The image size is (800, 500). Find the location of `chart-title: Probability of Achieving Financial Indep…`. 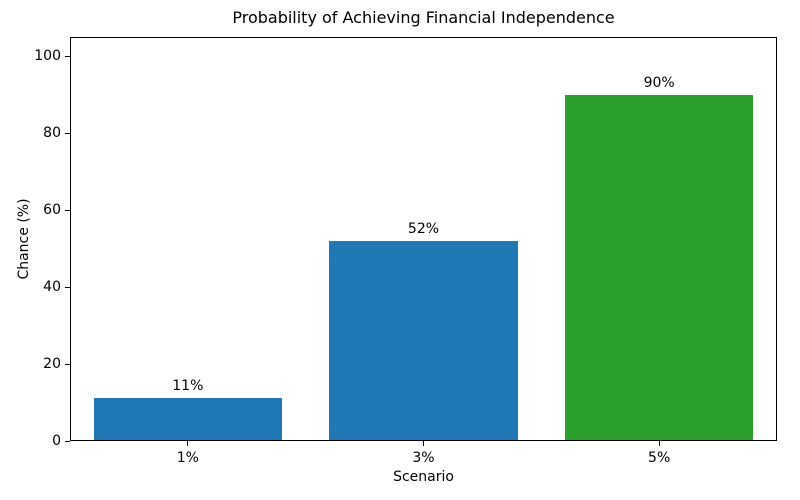

chart-title: Probability of Achieving Financial Indep… is located at coordinates (423, 17).